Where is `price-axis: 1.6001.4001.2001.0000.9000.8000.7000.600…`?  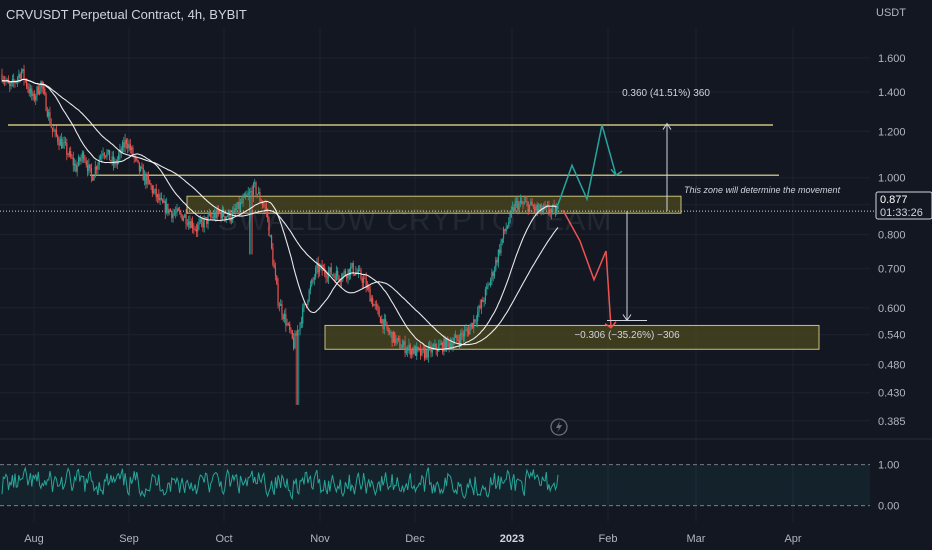
price-axis: 1.6001.4001.2001.0000.9000.8000.7000.600… is located at coordinates (892, 283).